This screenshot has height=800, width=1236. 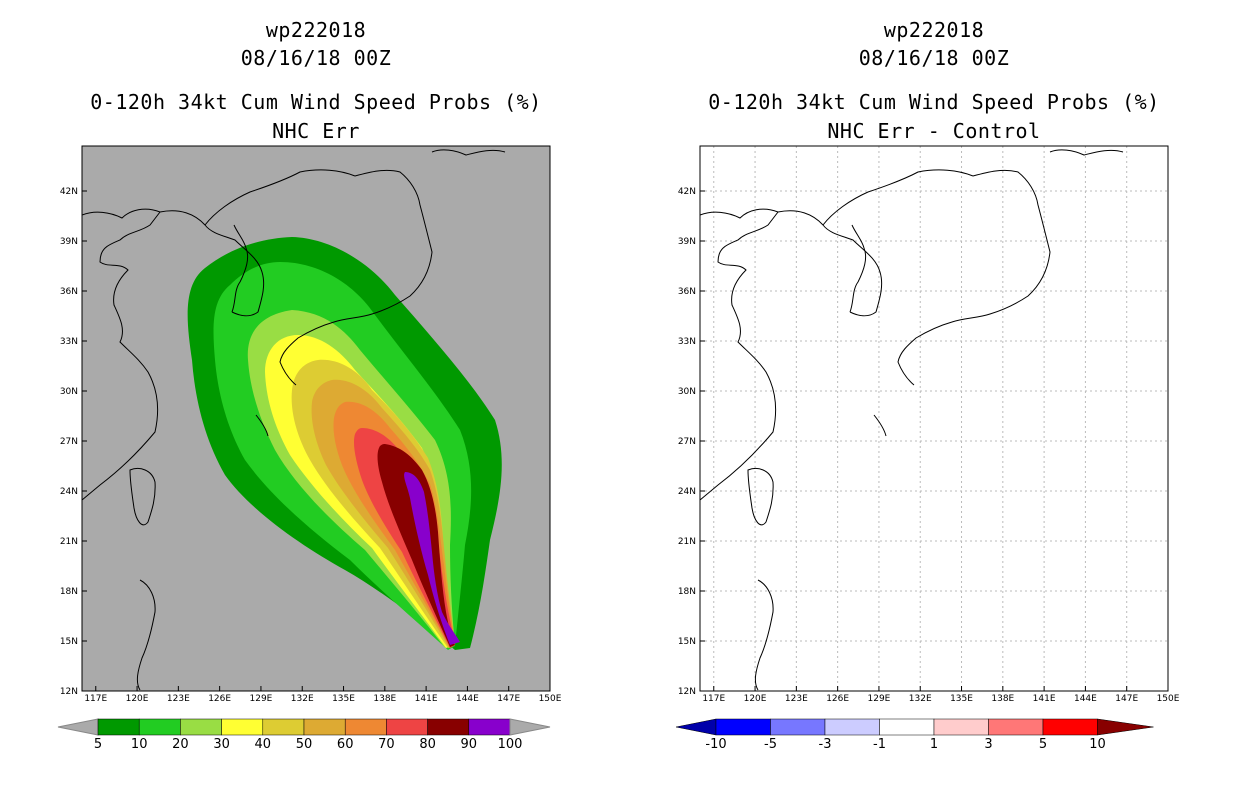 I want to click on colorbar-label: 40, so click(x=263, y=744).